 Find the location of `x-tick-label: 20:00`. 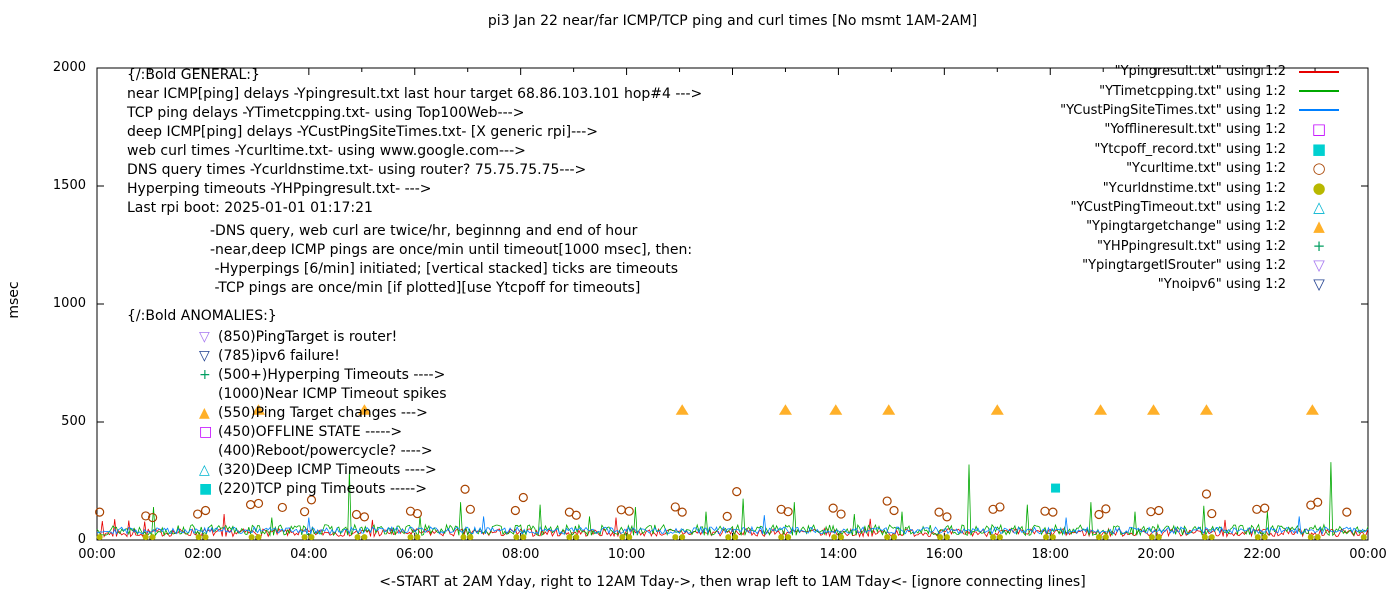

x-tick-label: 20:00 is located at coordinates (1156, 554).